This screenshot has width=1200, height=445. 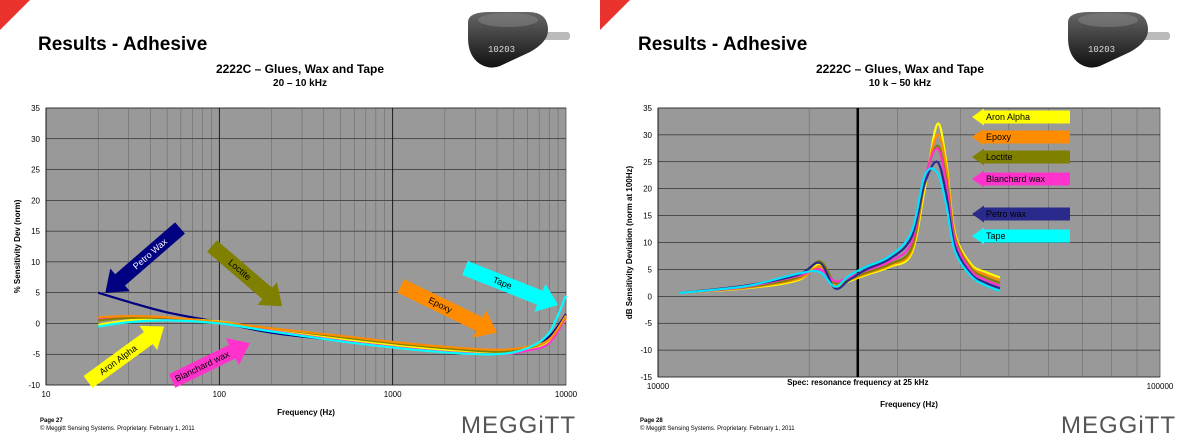 What do you see at coordinates (857, 382) in the screenshot?
I see `resonance-spec-label: Spec: resonance frequency at 25 kHz` at bounding box center [857, 382].